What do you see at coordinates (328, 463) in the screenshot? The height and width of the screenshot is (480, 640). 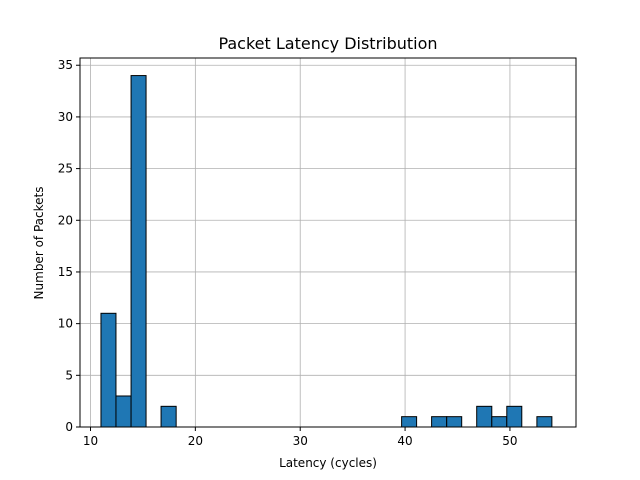 I see `x-axis-label: Latency (cycles)` at bounding box center [328, 463].